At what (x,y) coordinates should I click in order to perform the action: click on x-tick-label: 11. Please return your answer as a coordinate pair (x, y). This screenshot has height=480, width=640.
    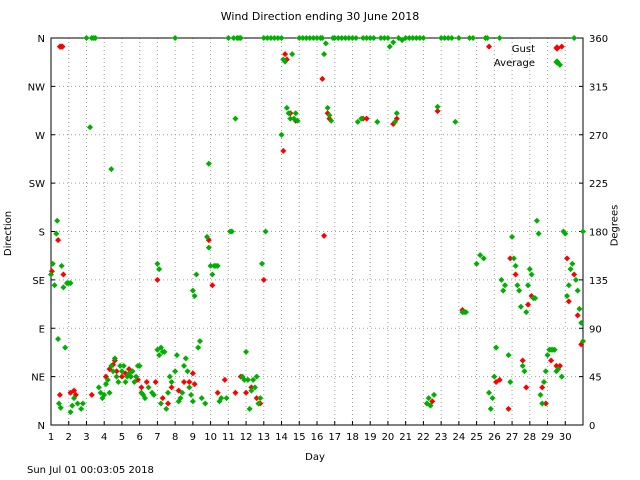
    Looking at the image, I should click on (228, 437).